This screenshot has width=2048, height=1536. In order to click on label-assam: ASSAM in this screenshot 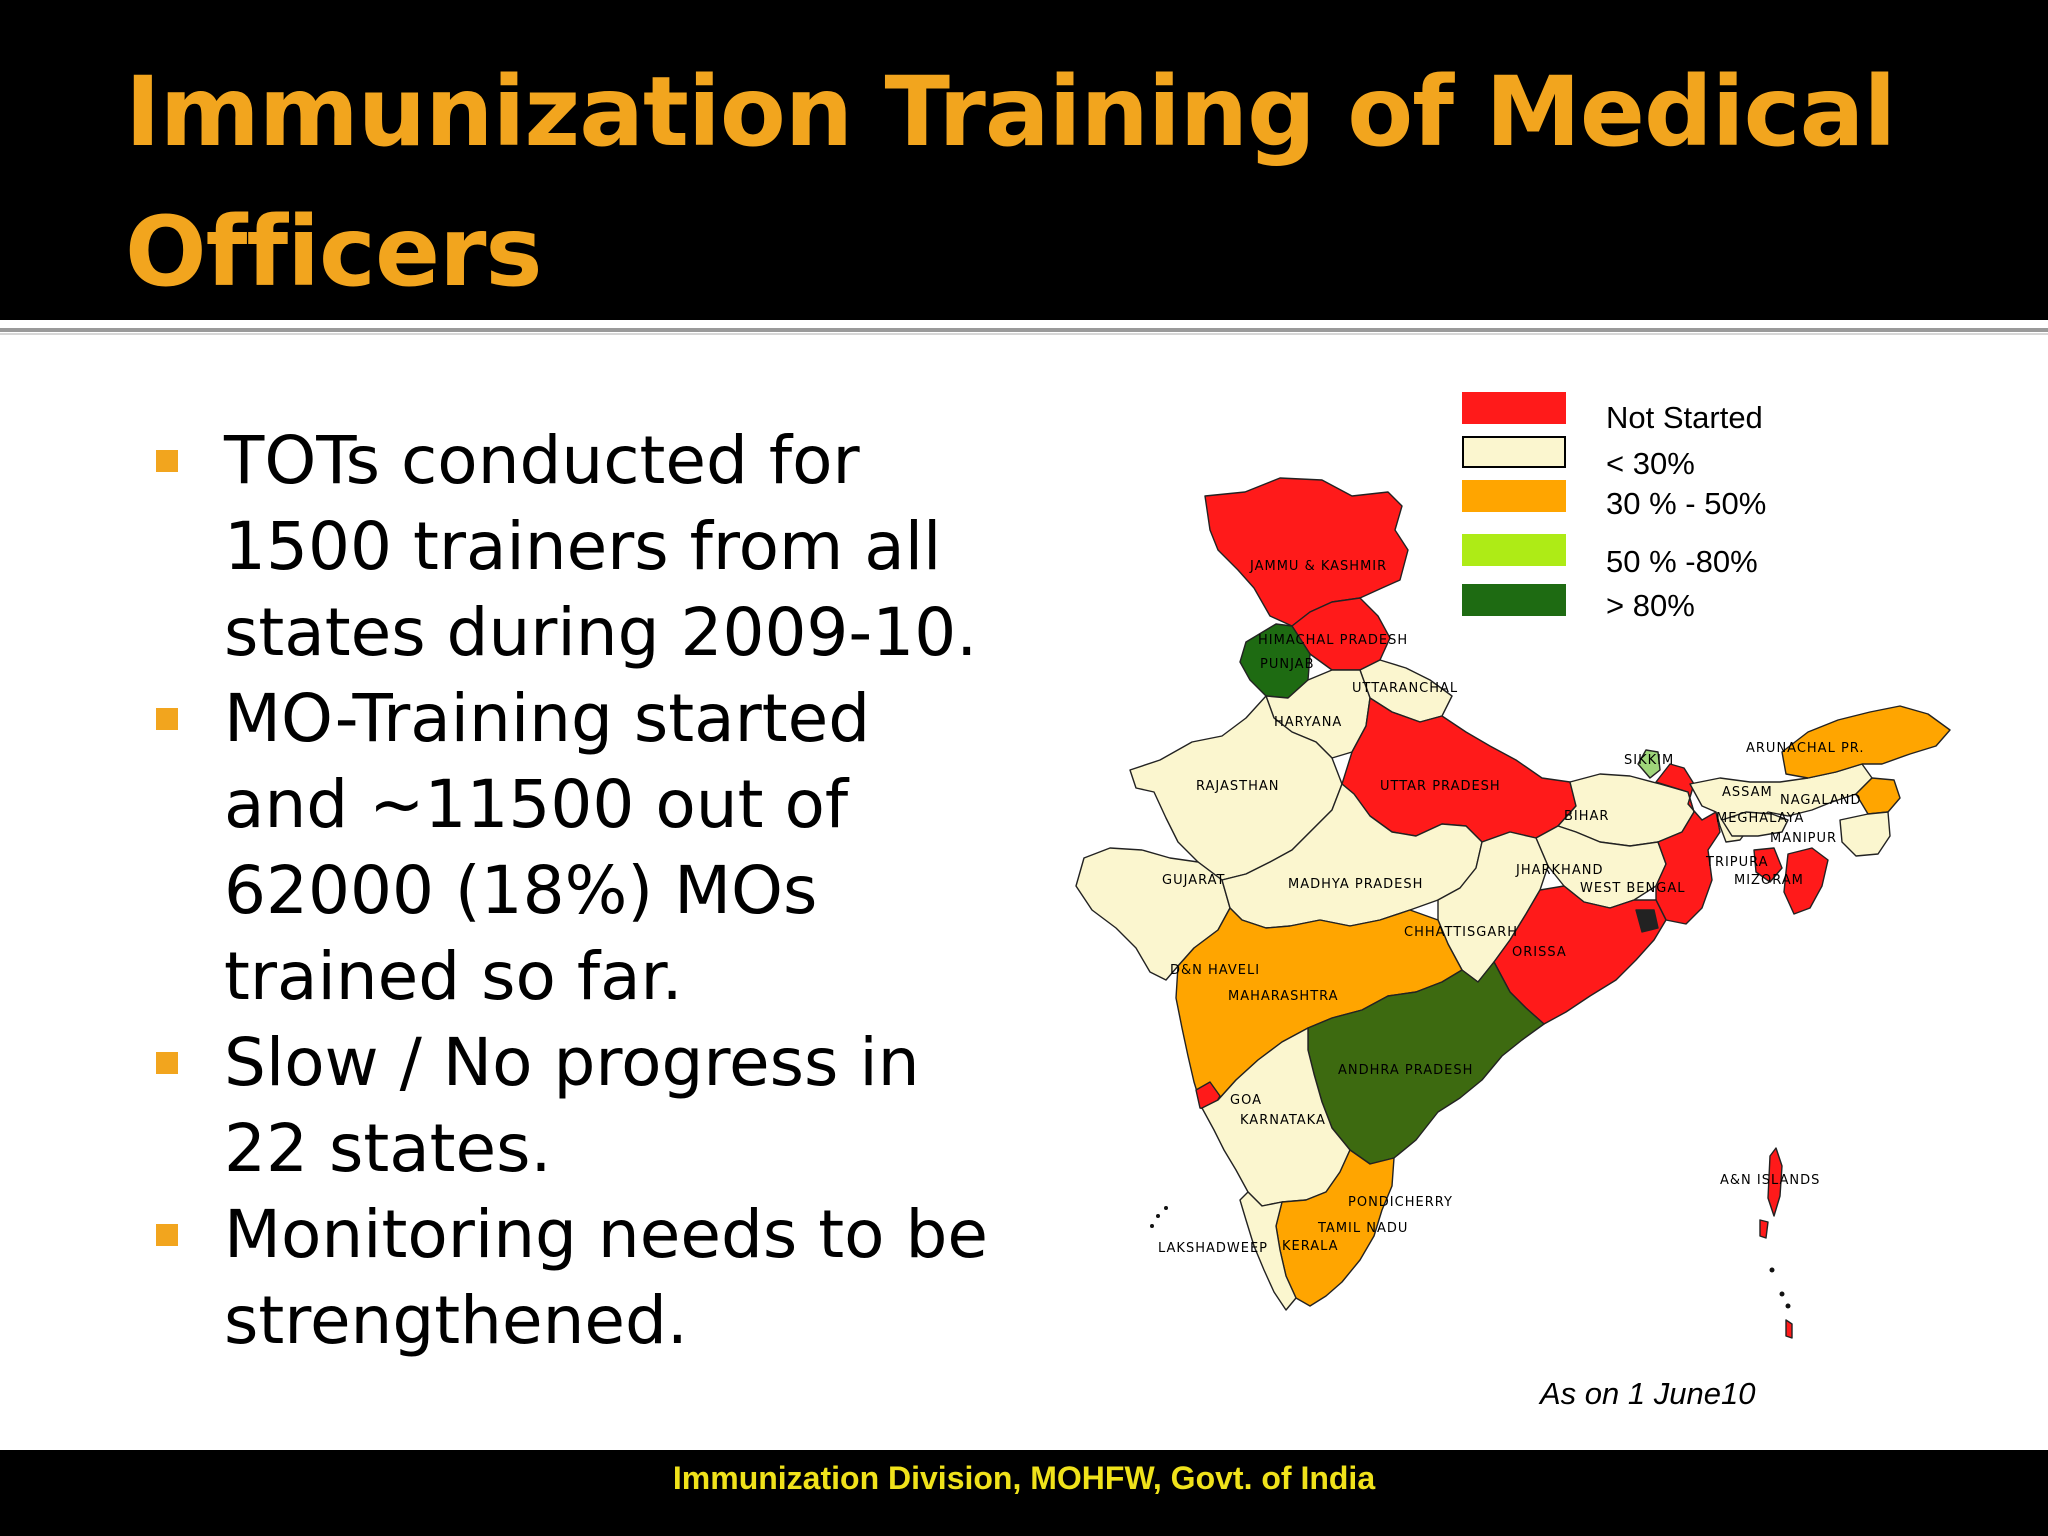, I will do `click(1747, 792)`.